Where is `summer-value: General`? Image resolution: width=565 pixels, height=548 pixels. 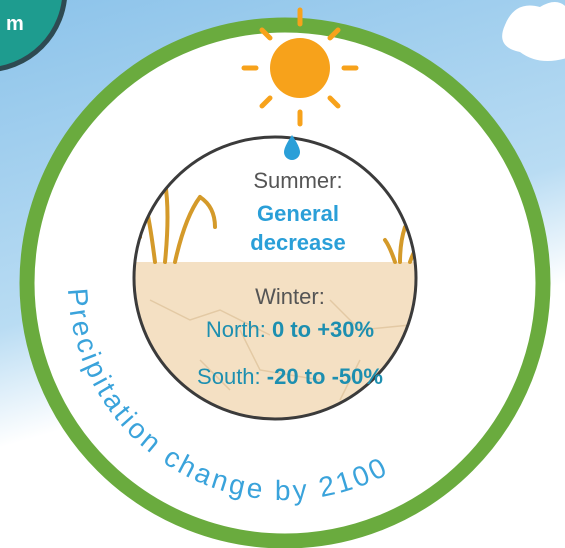
summer-value: General is located at coordinates (298, 213).